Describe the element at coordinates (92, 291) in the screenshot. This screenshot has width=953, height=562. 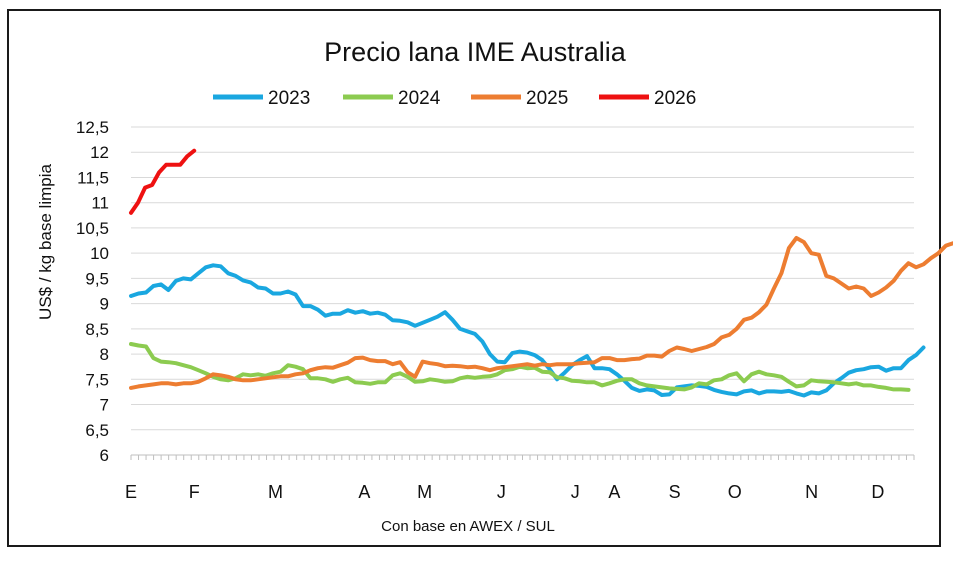
I see `y-axis-ticks: 12,5 12 11,5 11 10,5 10 9,5 9 8,5 8 7,5 7 6,5 6` at that location.